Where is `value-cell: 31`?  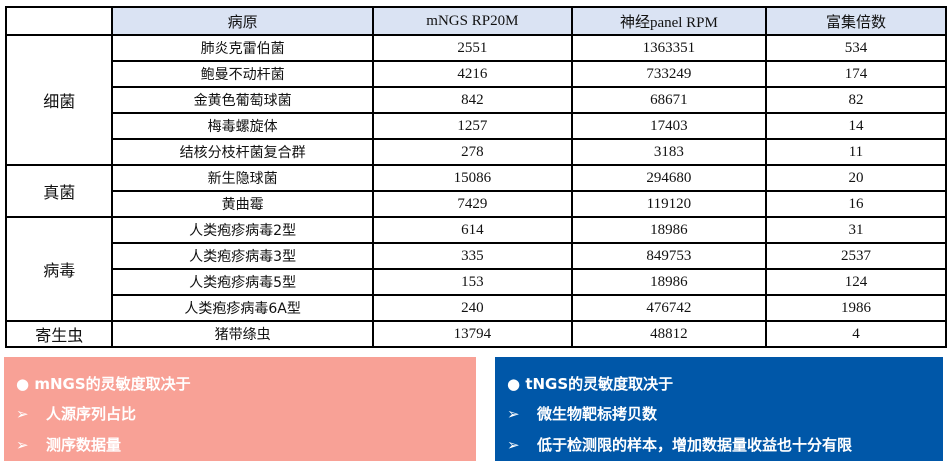
value-cell: 31 is located at coordinates (855, 230).